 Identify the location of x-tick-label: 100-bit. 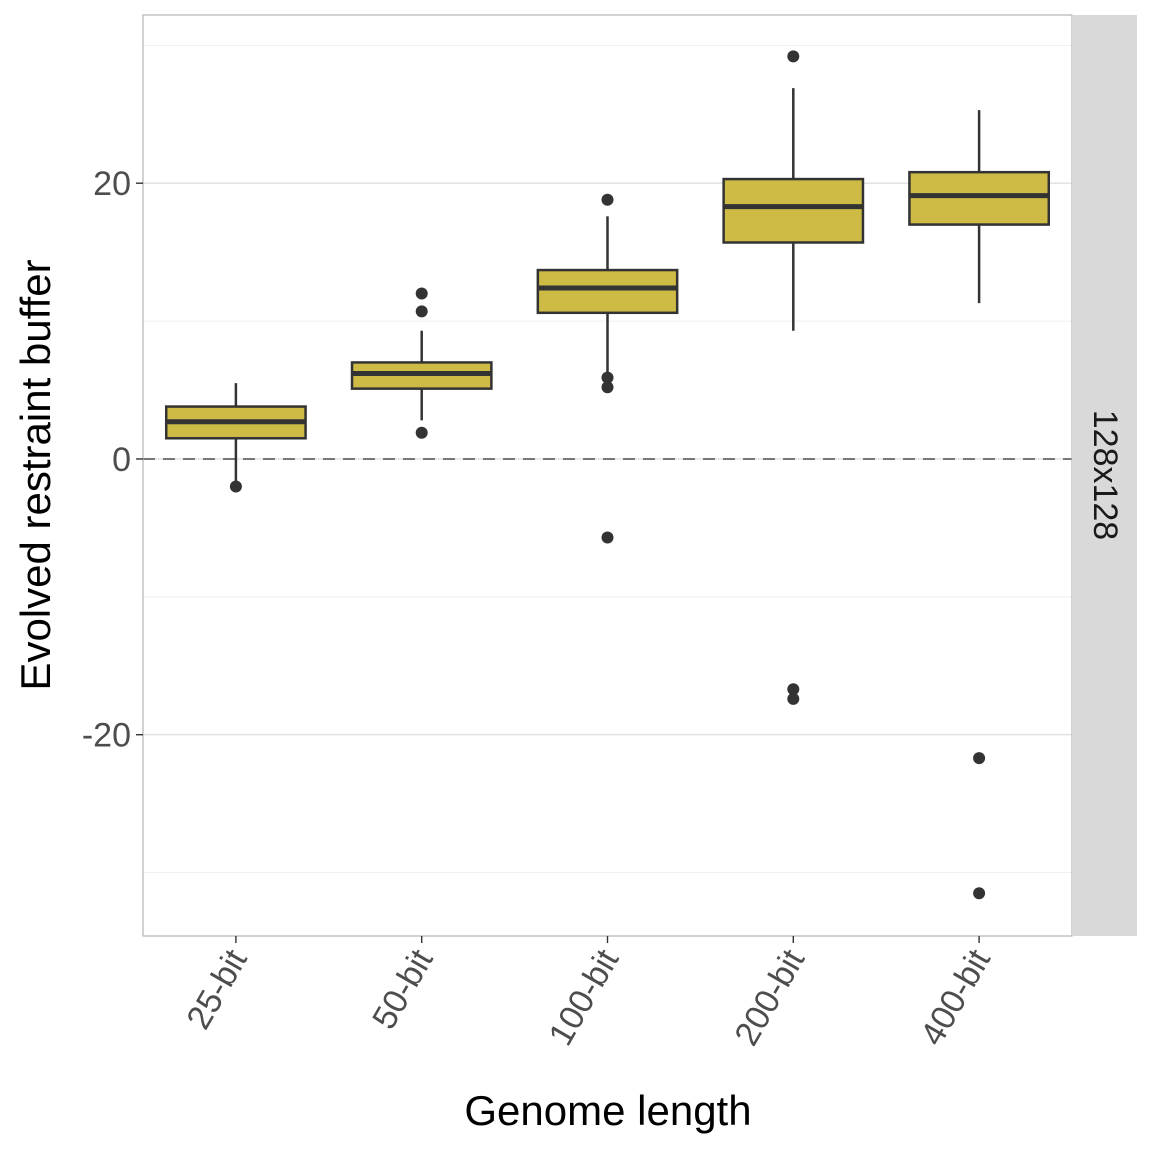
(584, 998).